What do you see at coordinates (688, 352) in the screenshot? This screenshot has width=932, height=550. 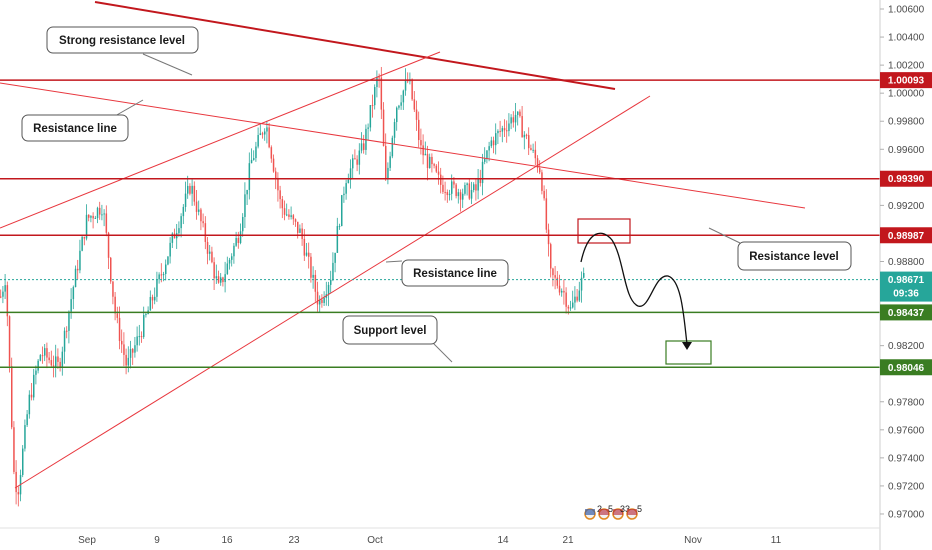 I see `target-zone-box` at bounding box center [688, 352].